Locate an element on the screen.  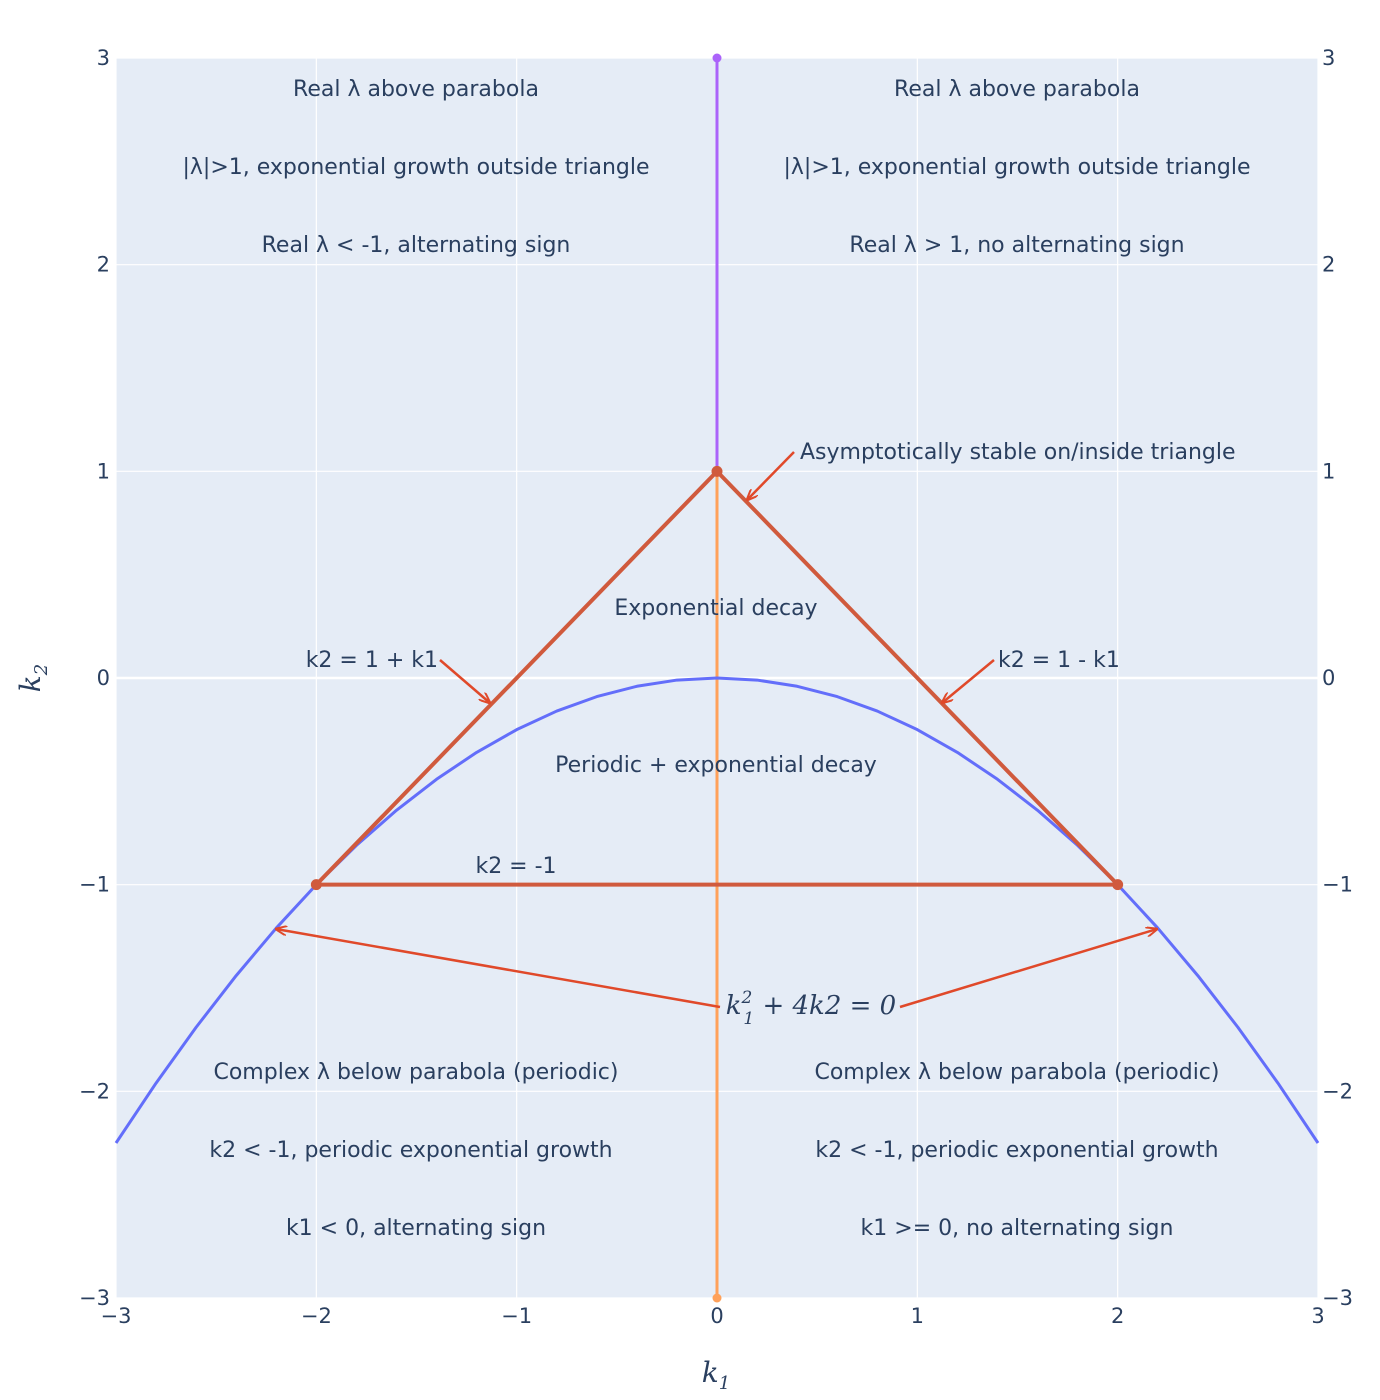
annotation-bottom-left-3: k1 < 0, alternating sign is located at coordinates (416, 1228).